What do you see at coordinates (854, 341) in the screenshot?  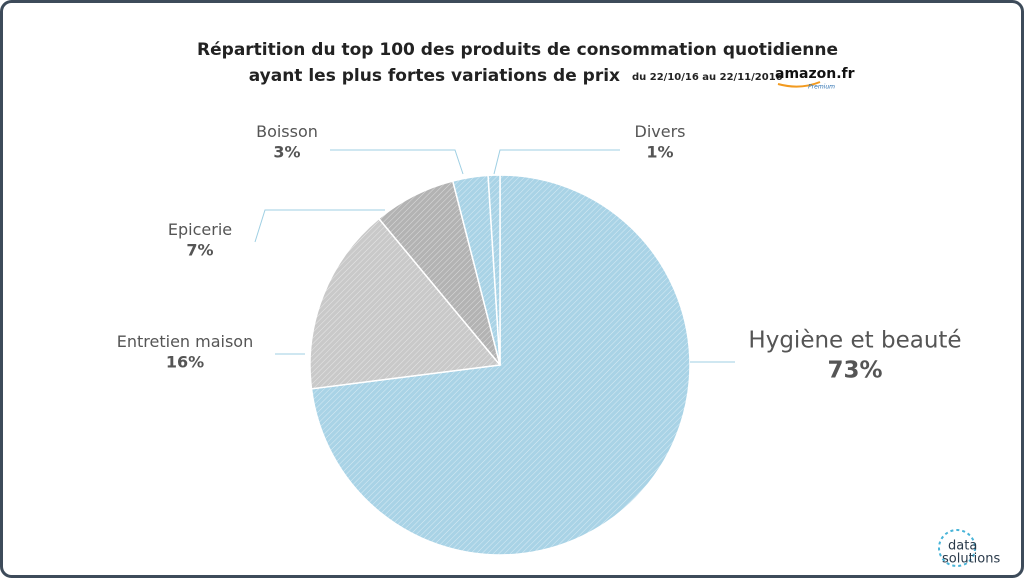 I see `slice-label: Hygiène et beauté` at bounding box center [854, 341].